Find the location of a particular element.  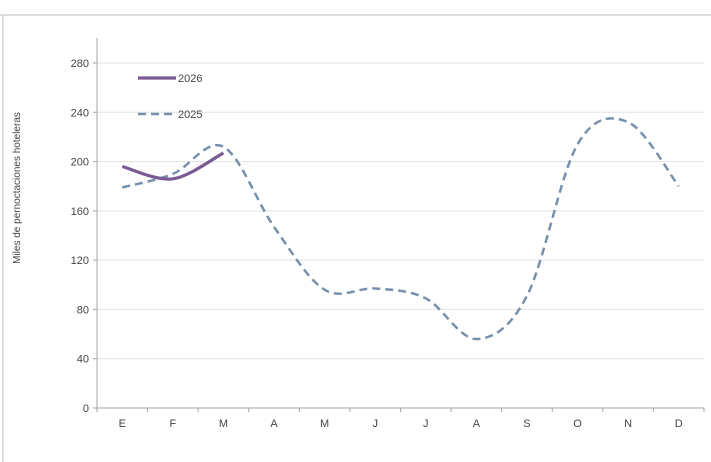

legend-label-2025: 2025 is located at coordinates (190, 115).